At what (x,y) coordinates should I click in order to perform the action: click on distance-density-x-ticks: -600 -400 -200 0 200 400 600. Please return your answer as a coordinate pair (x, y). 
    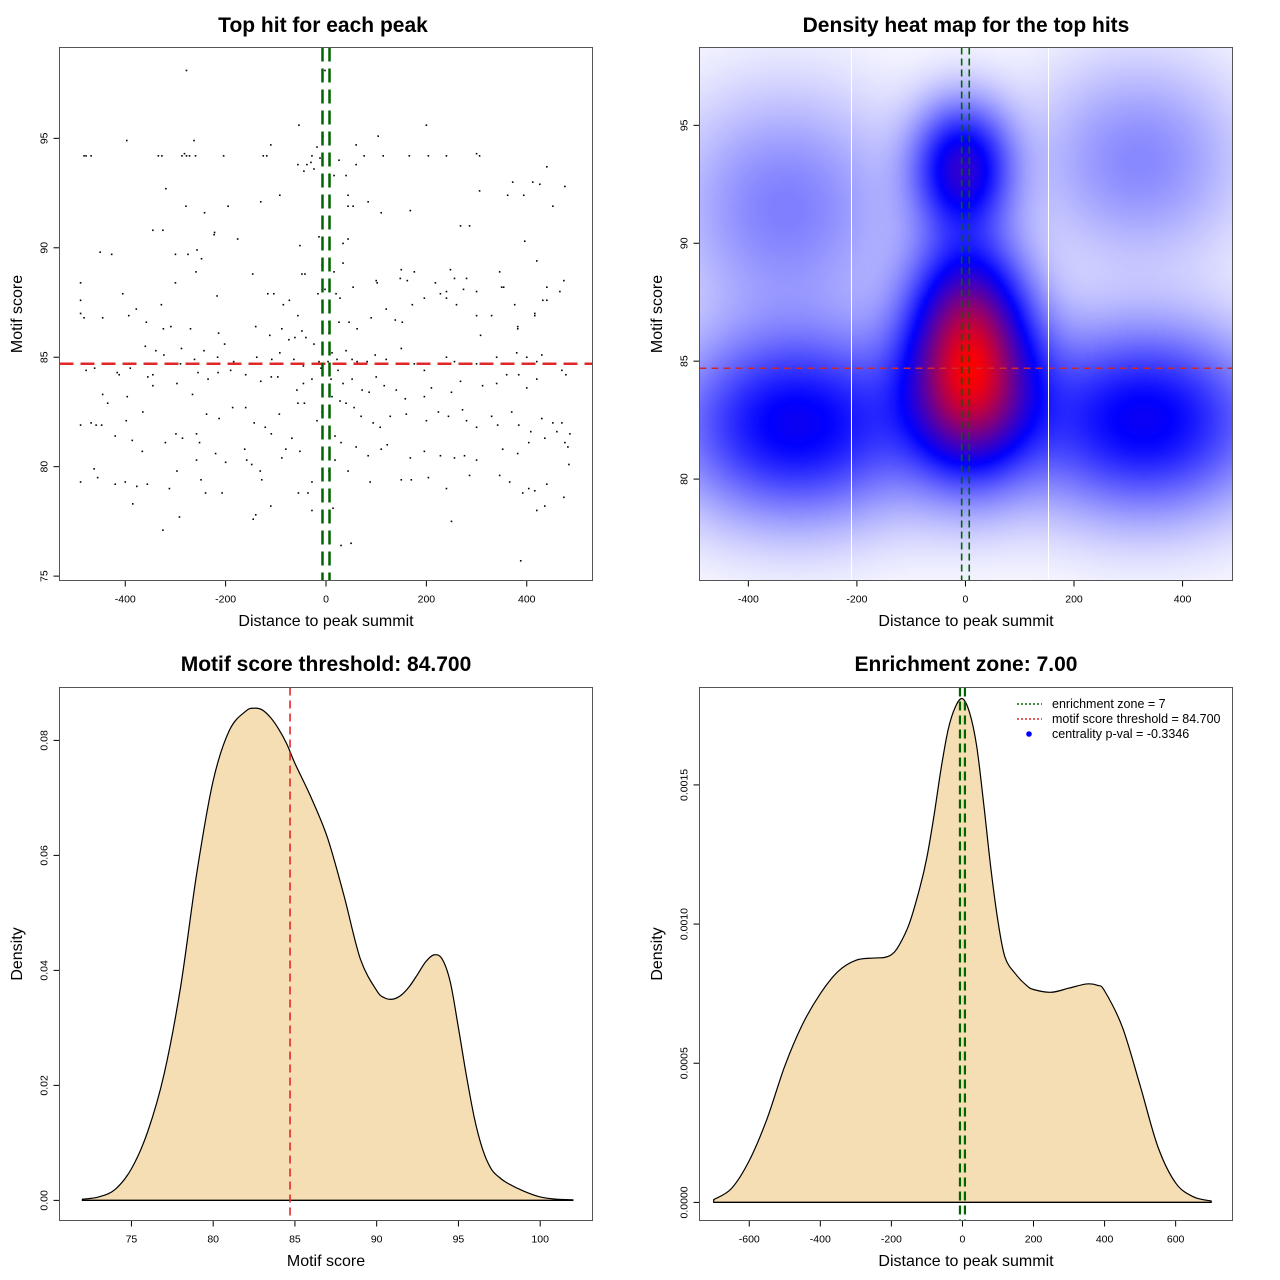
    Looking at the image, I should click on (962, 1233).